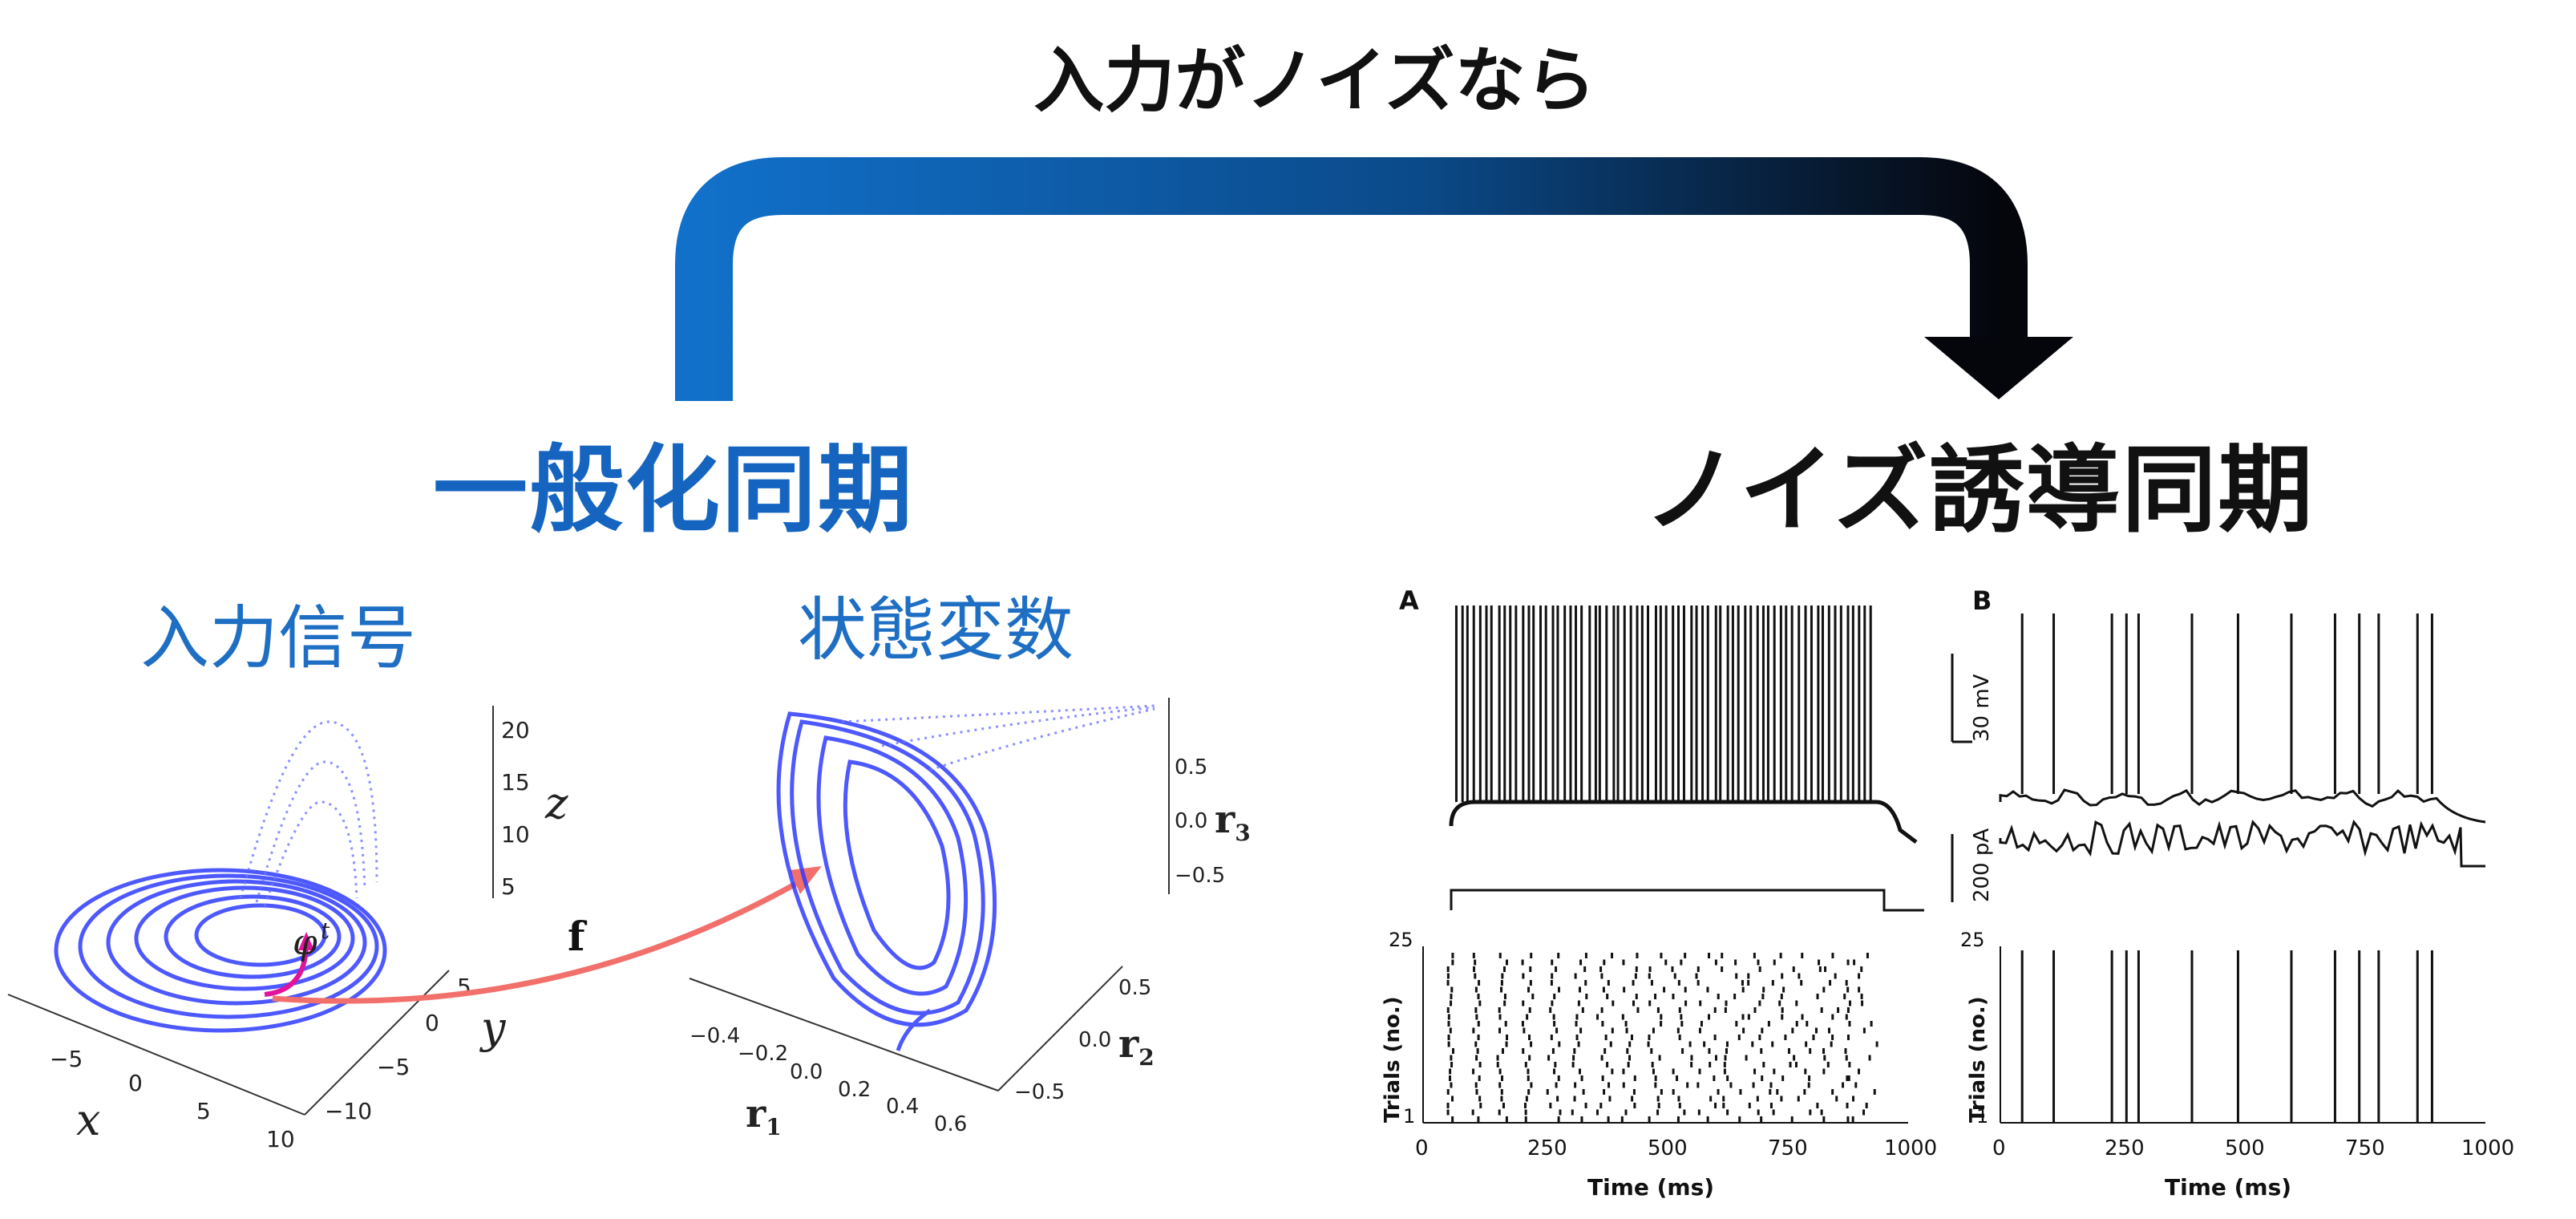 The height and width of the screenshot is (1219, 2576). Describe the element at coordinates (1982, 865) in the screenshot. I see `current-scale: 200 pA` at that location.